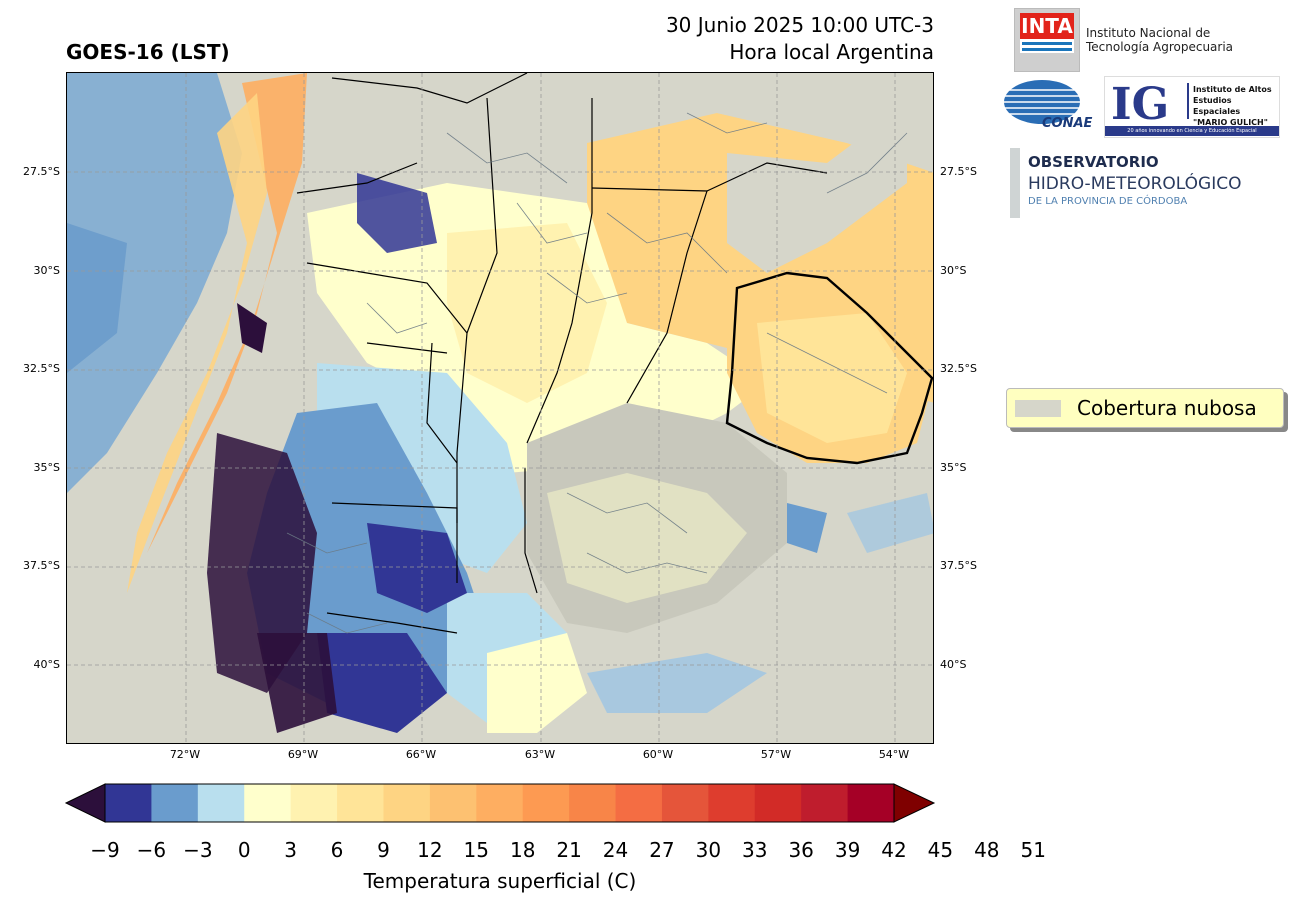 The width and height of the screenshot is (1301, 911). What do you see at coordinates (476, 850) in the screenshot?
I see `colorbar-tick-label: 15` at bounding box center [476, 850].